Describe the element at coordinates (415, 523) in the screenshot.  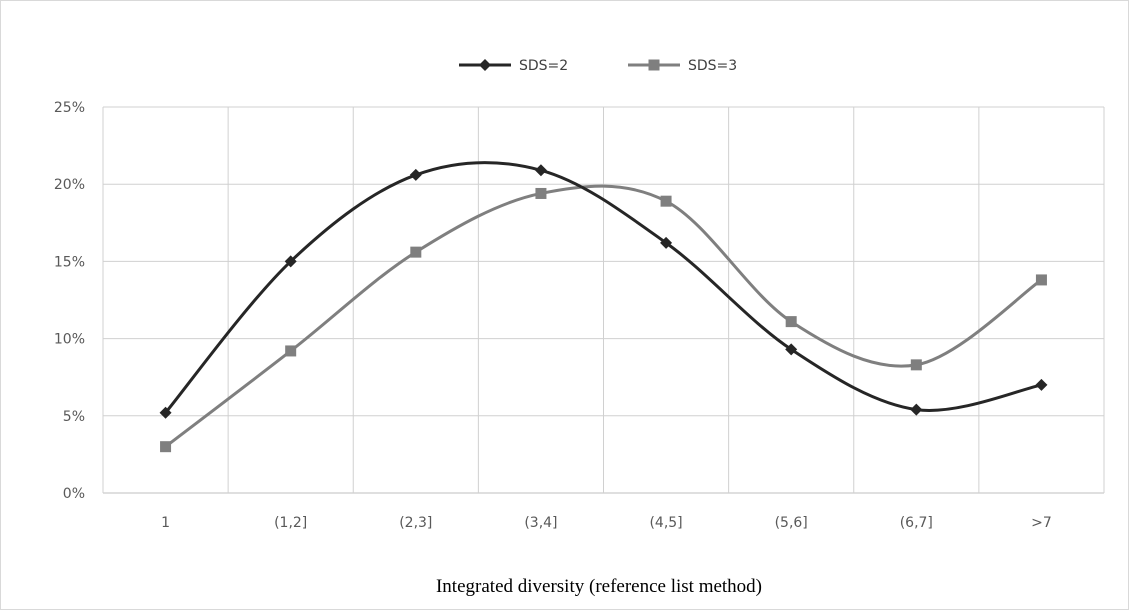
I see `x-tick-label: (2,3]` at that location.